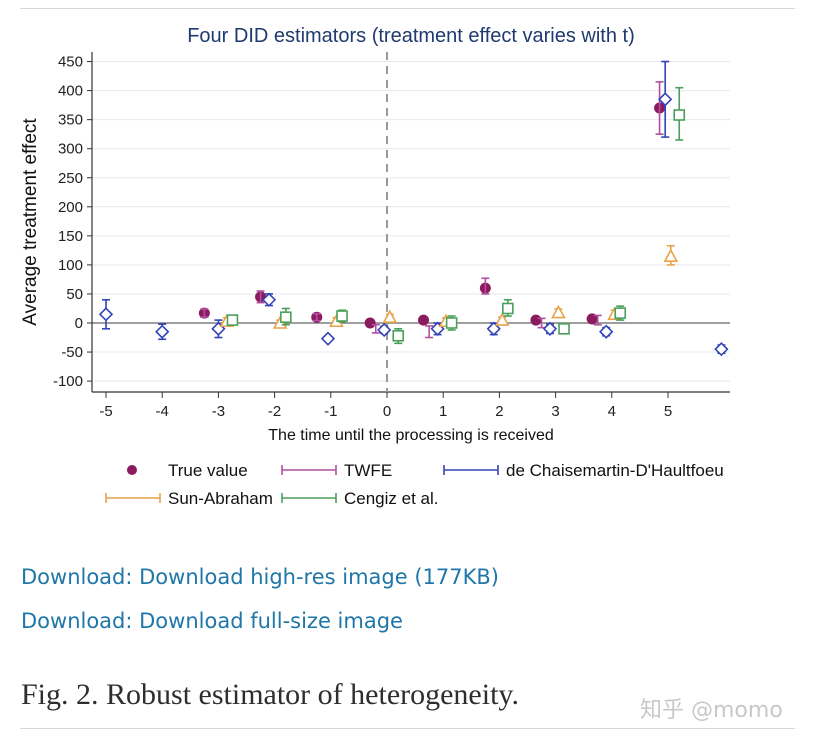  I want to click on y-tick-label: 450, so click(70, 62).